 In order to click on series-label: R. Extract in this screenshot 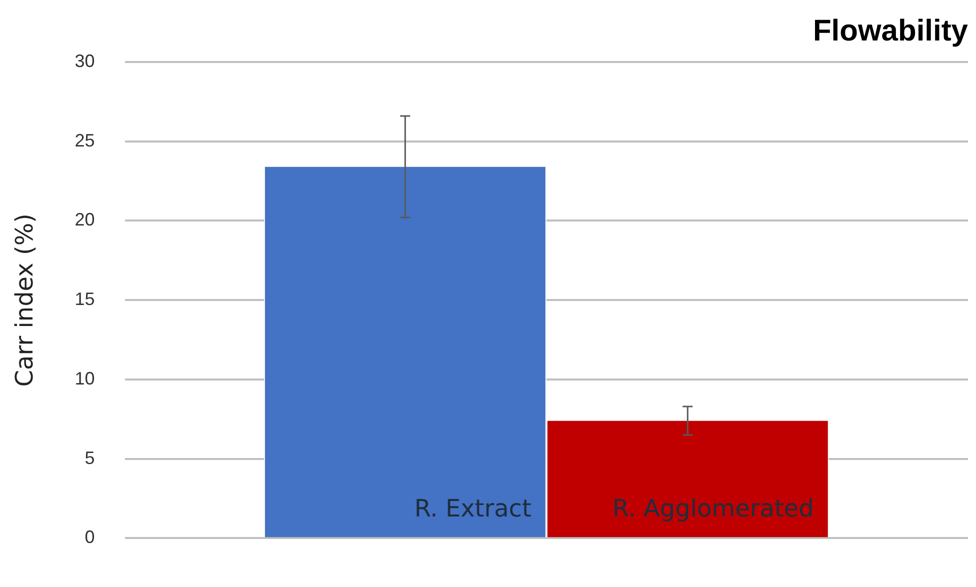, I will do `click(473, 508)`.